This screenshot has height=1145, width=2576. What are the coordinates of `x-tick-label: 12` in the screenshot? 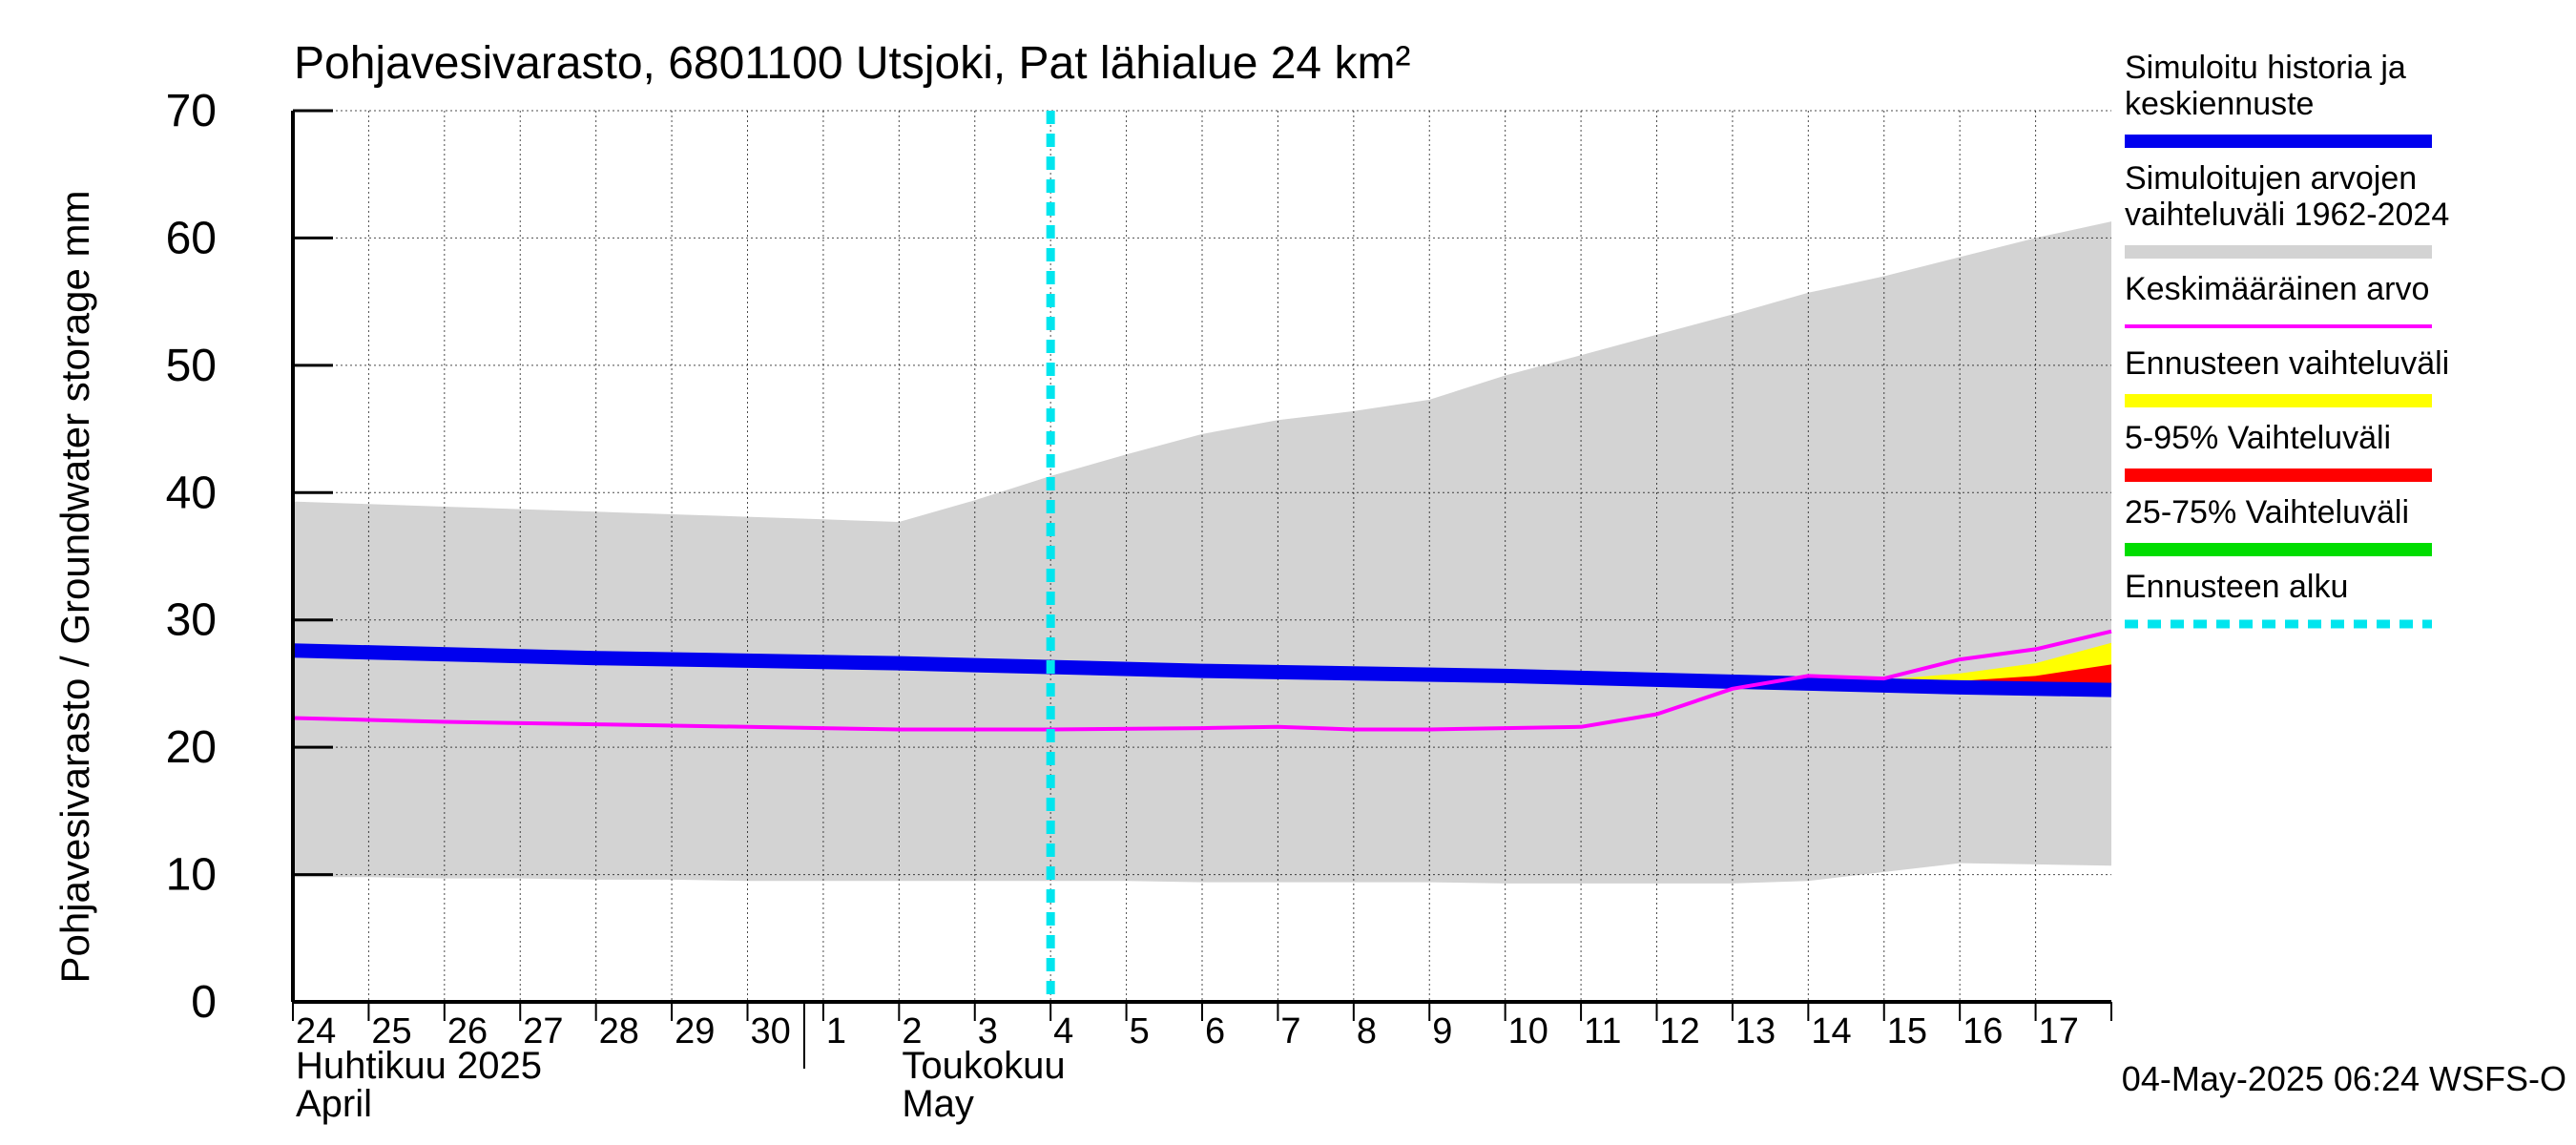 It's located at (1680, 1031).